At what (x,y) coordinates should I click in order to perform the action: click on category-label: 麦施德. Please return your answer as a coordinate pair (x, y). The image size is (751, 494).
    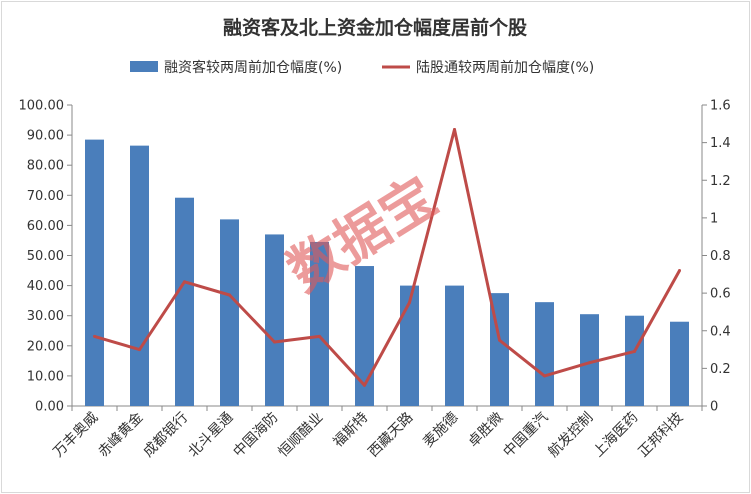
    Looking at the image, I should click on (440, 430).